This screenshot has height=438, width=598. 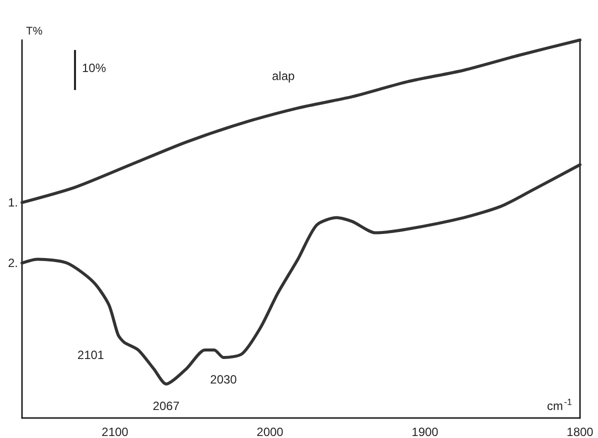 What do you see at coordinates (166, 405) in the screenshot?
I see `annotation: 2067` at bounding box center [166, 405].